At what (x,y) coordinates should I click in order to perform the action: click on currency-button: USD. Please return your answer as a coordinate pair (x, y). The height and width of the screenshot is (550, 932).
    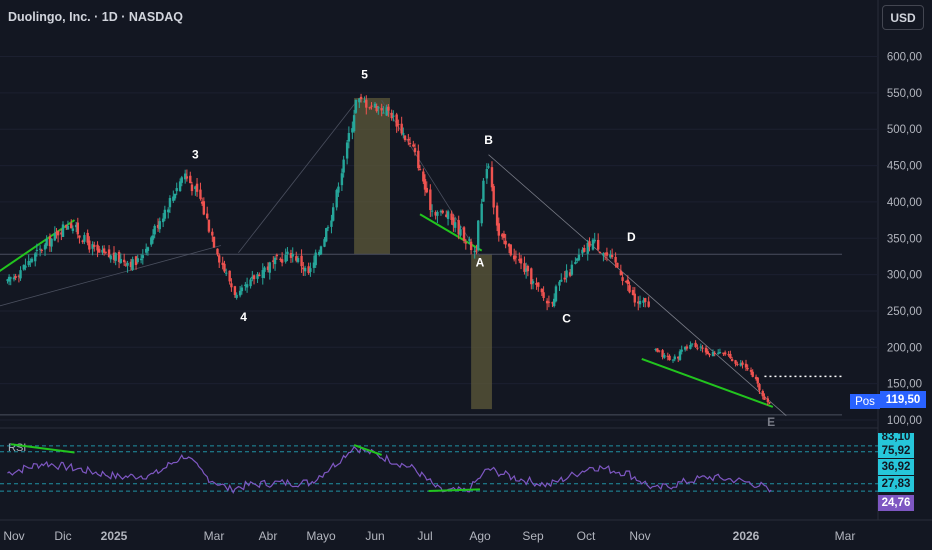
    Looking at the image, I should click on (903, 17).